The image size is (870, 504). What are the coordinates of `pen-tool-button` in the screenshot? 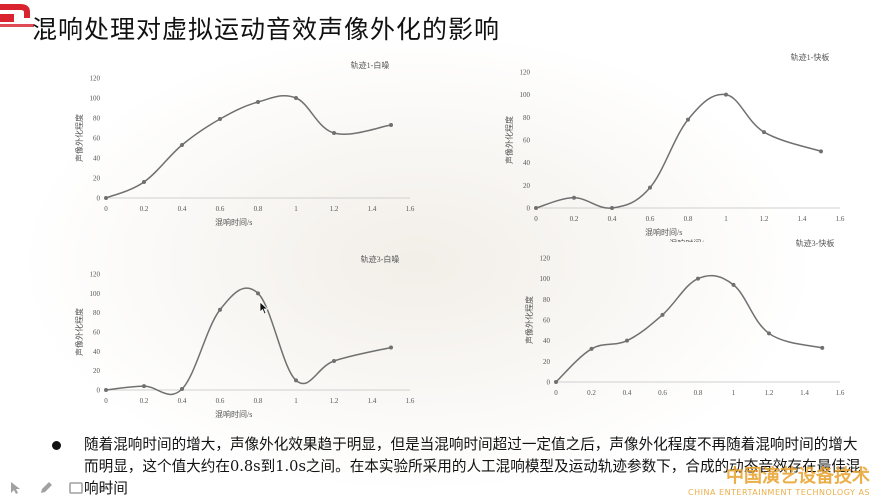 It's located at (46, 488).